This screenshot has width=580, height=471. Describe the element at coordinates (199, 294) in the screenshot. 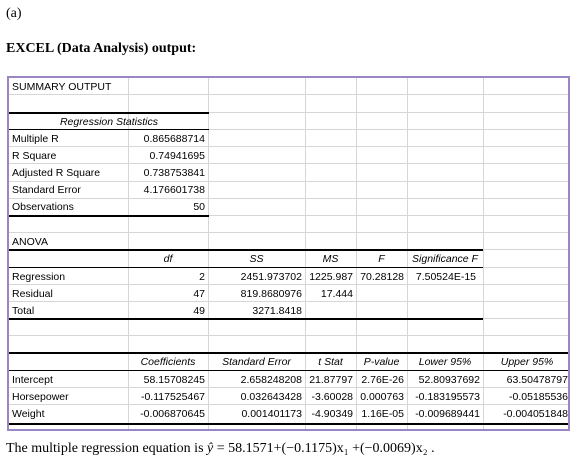

I see `anova-df: 47` at that location.